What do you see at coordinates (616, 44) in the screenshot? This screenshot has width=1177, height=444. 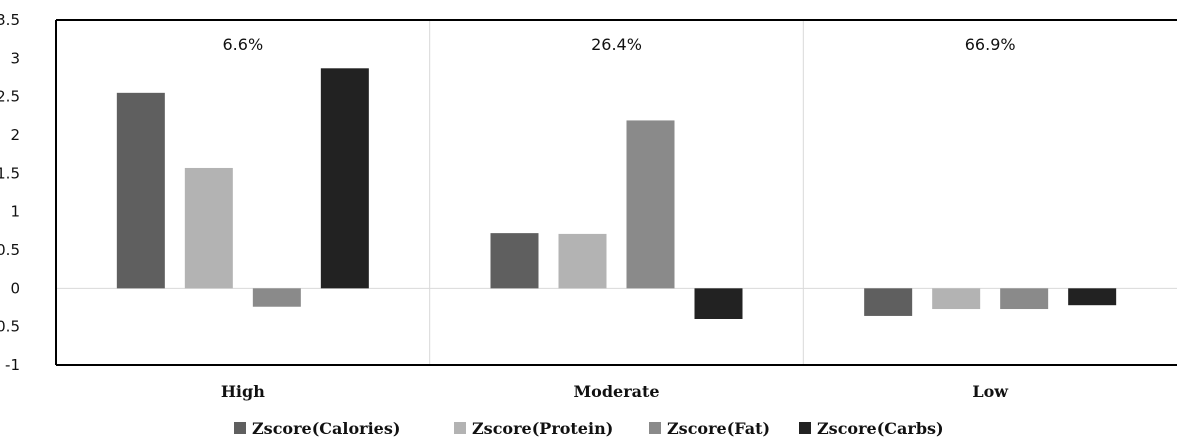 I see `group-percent-label: 26.4%` at bounding box center [616, 44].